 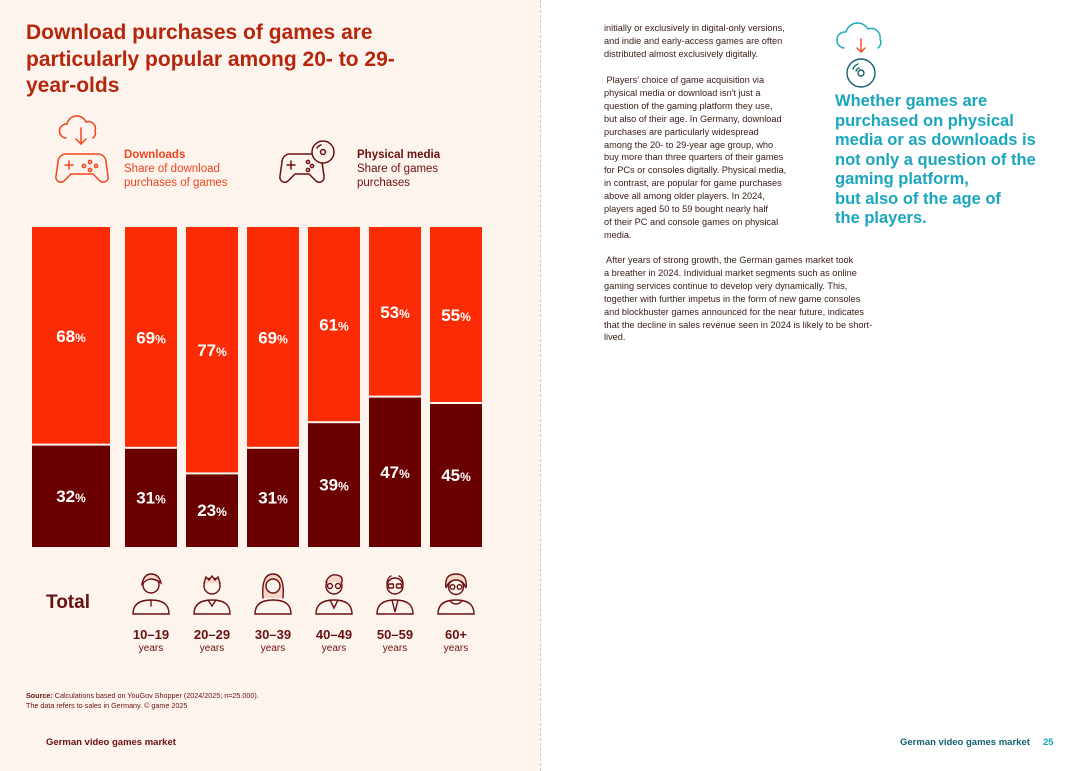 I want to click on text-line: players aged 50 to 59 bought nearly half, so click(x=686, y=209).